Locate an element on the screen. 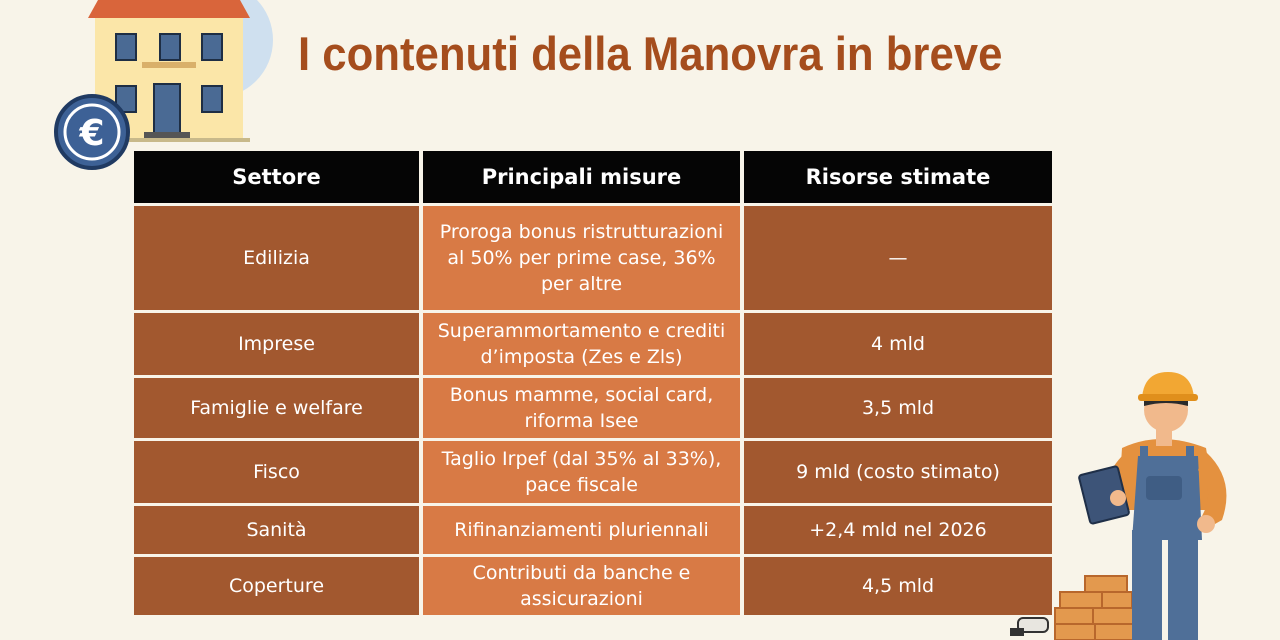  cell-risorse: 9 mld (costo stimato) is located at coordinates (898, 472).